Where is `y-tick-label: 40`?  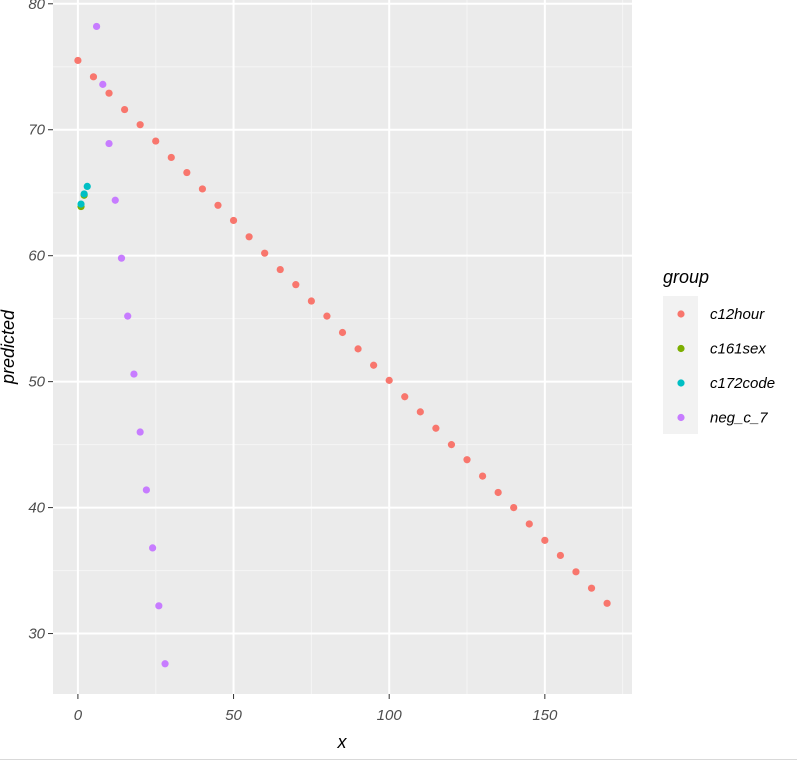 y-tick-label: 40 is located at coordinates (36, 508).